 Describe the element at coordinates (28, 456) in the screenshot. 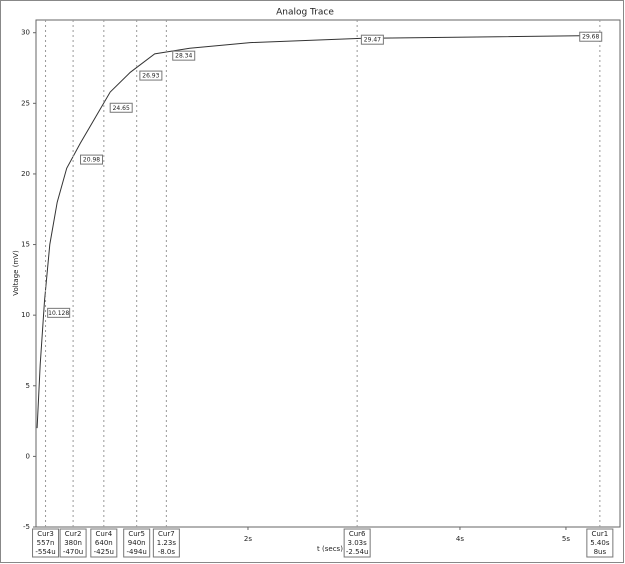

I see `y-tick-label: 0` at that location.